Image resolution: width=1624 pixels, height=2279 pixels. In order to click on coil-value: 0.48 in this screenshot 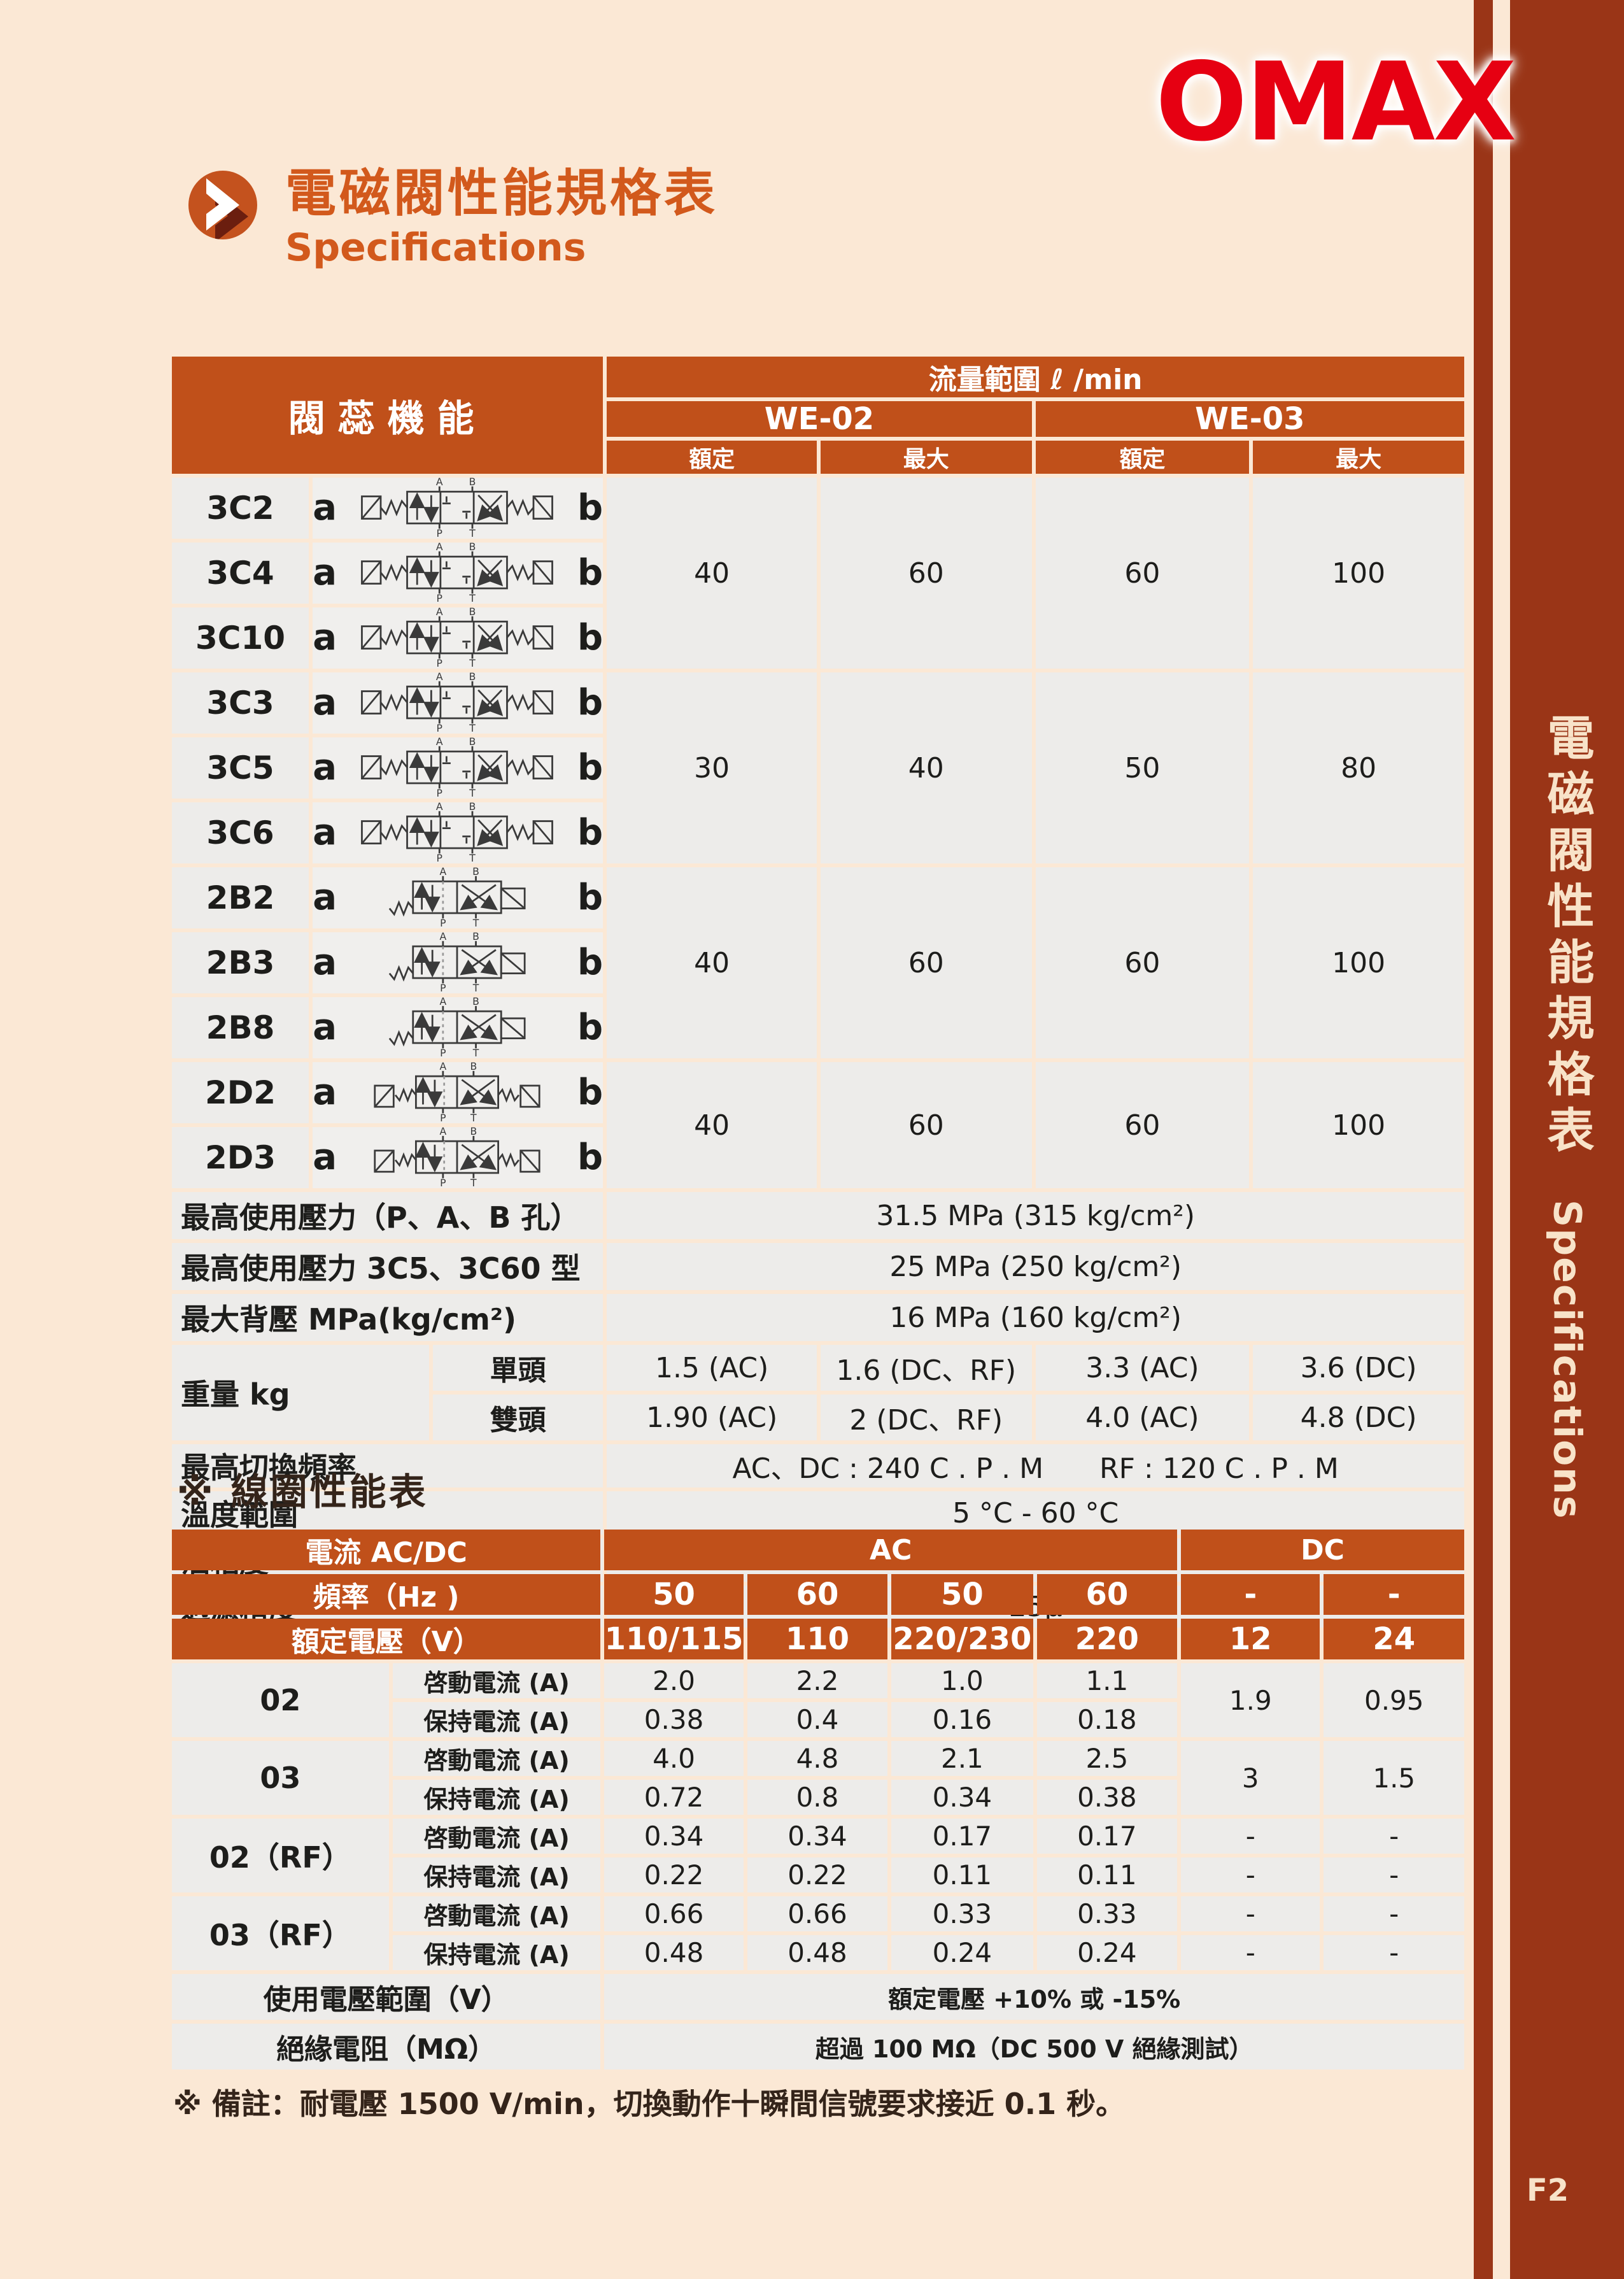, I will do `click(674, 1952)`.